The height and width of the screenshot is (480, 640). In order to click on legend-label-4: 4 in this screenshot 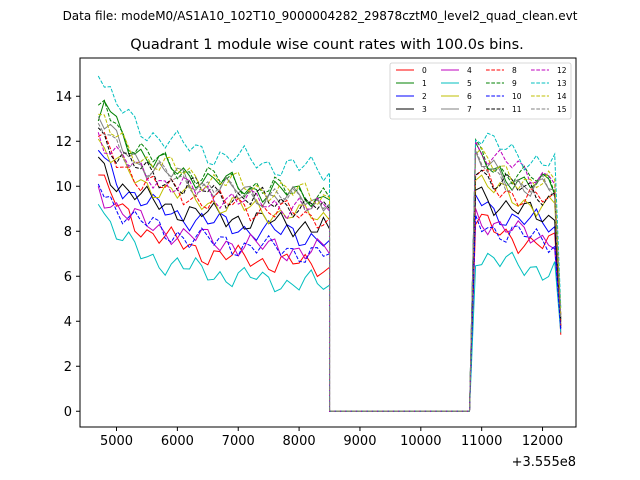, I will do `click(469, 70)`.